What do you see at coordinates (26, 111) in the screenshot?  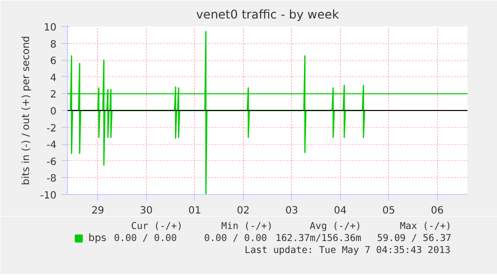 I see `y-axis-title: bits in (-) / out (+) per second` at bounding box center [26, 111].